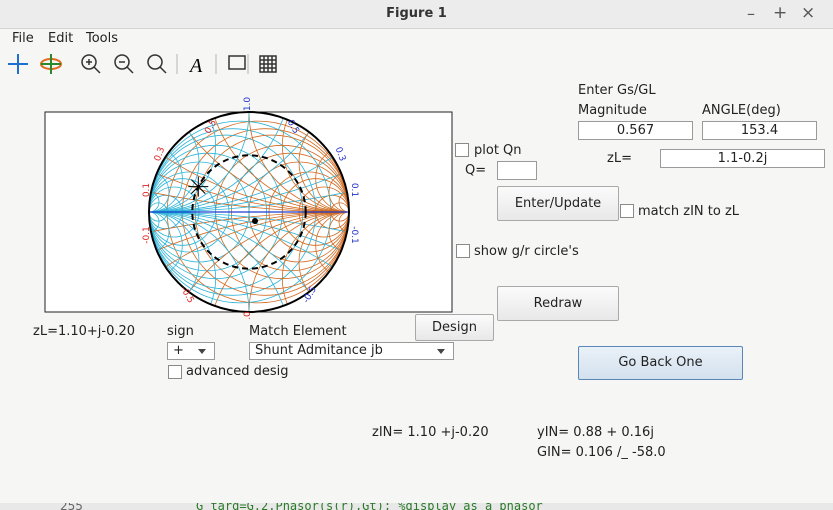  I want to click on go-back-button: Go Back One, so click(660, 363).